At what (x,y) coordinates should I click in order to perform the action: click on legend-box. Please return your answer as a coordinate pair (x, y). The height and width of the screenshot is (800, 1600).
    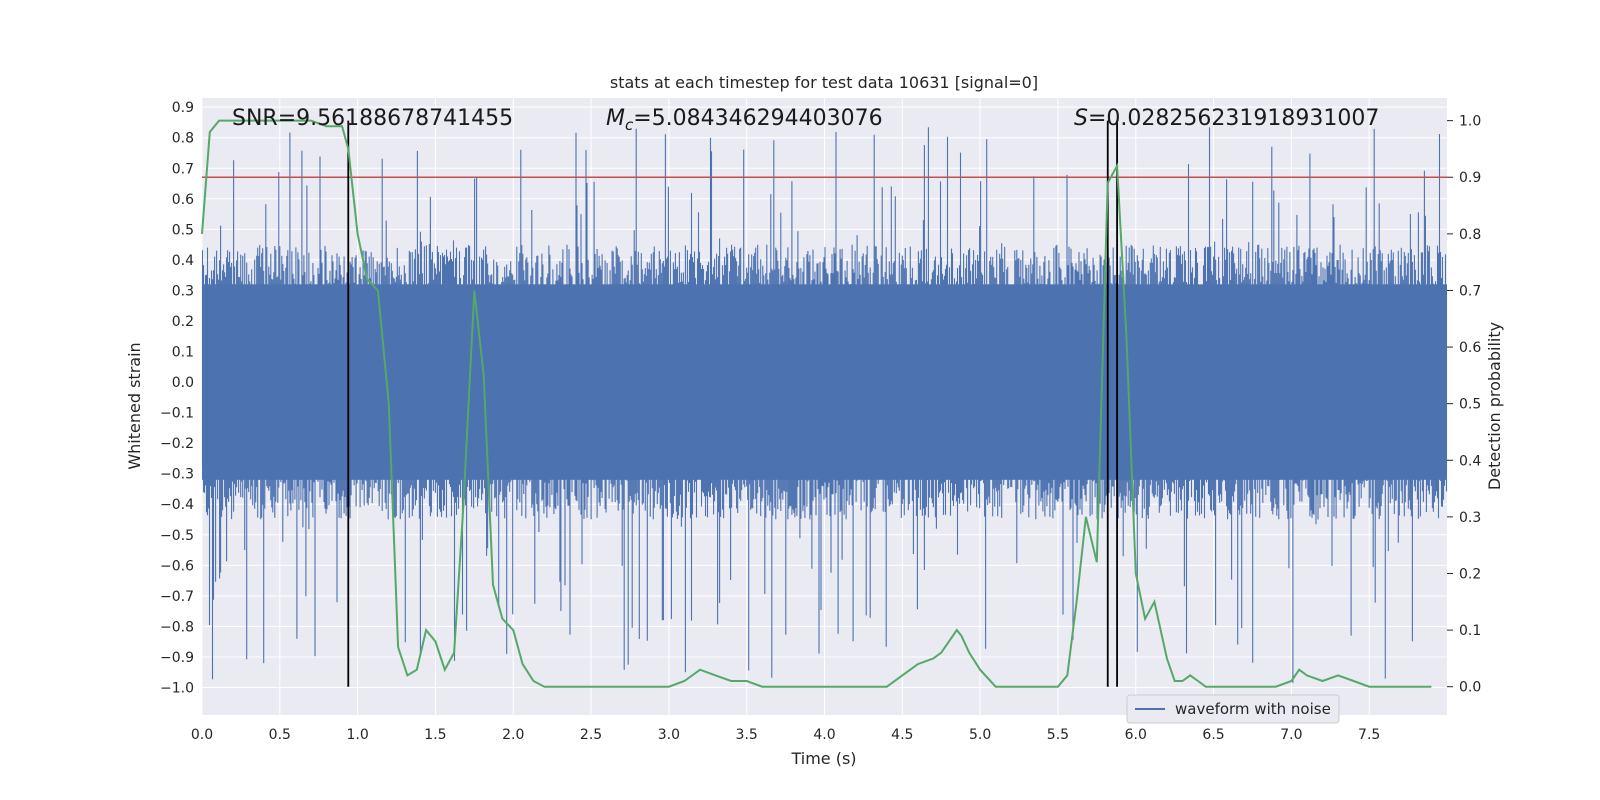
    Looking at the image, I should click on (1233, 709).